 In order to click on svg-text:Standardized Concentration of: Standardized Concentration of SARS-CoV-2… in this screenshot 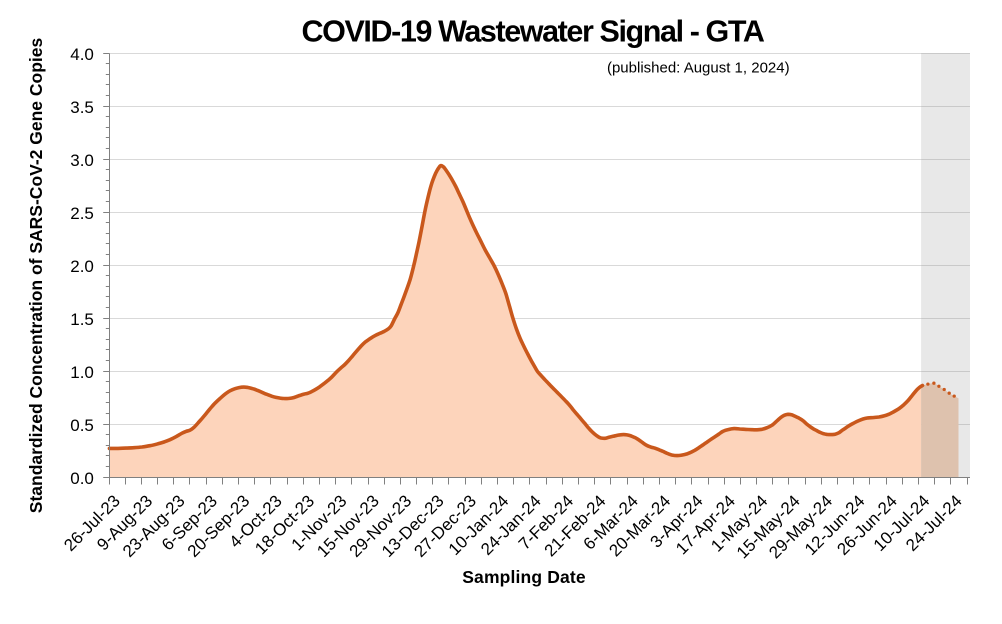, I will do `click(36, 276)`.